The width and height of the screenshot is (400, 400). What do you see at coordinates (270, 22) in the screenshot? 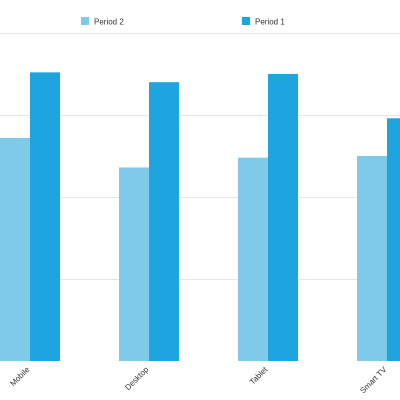
I see `legend-label-period-1: Period 1` at bounding box center [270, 22].